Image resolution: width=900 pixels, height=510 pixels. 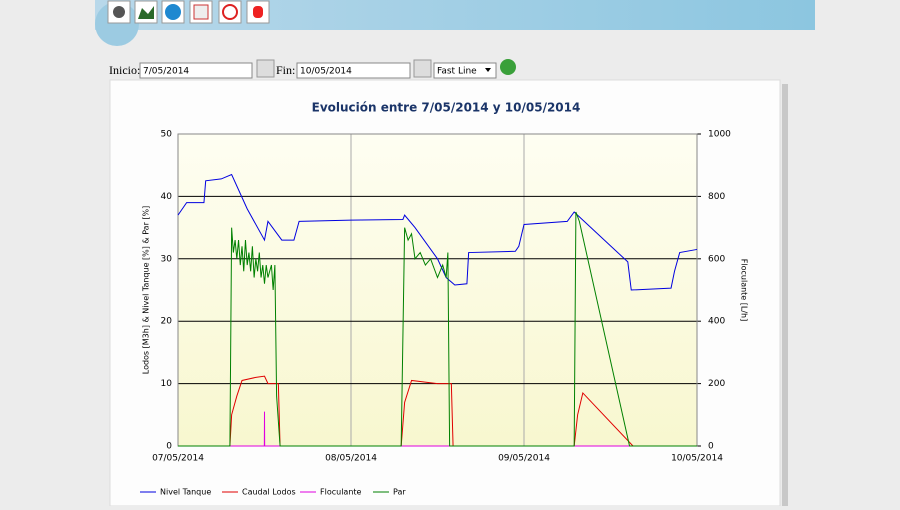 What do you see at coordinates (422, 68) in the screenshot?
I see `end-calendar` at bounding box center [422, 68].